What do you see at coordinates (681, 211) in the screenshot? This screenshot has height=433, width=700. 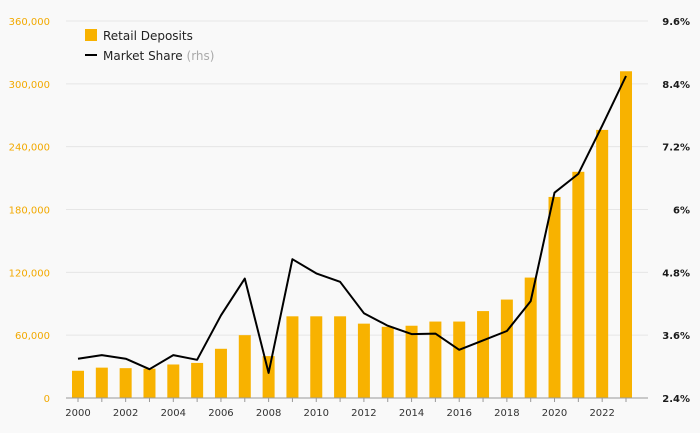 I see `y-right-tick-label: 6%` at bounding box center [681, 211].